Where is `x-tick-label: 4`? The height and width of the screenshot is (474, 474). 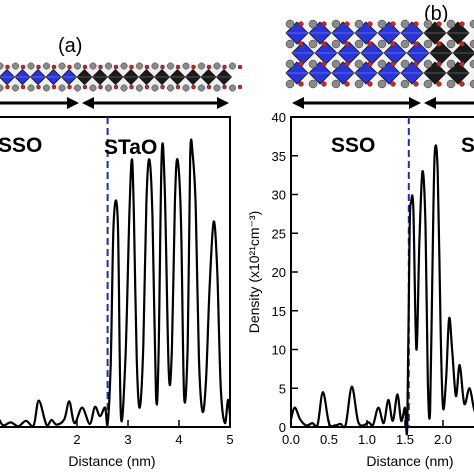 x-tick-label: 4 is located at coordinates (178, 439).